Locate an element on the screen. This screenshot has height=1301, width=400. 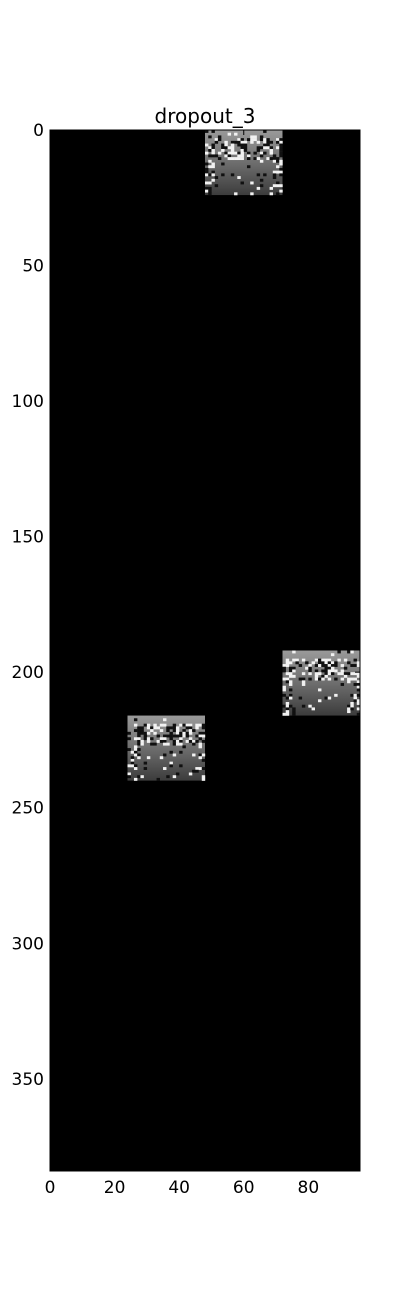
x-tick-label: 0 is located at coordinates (50, 1188).